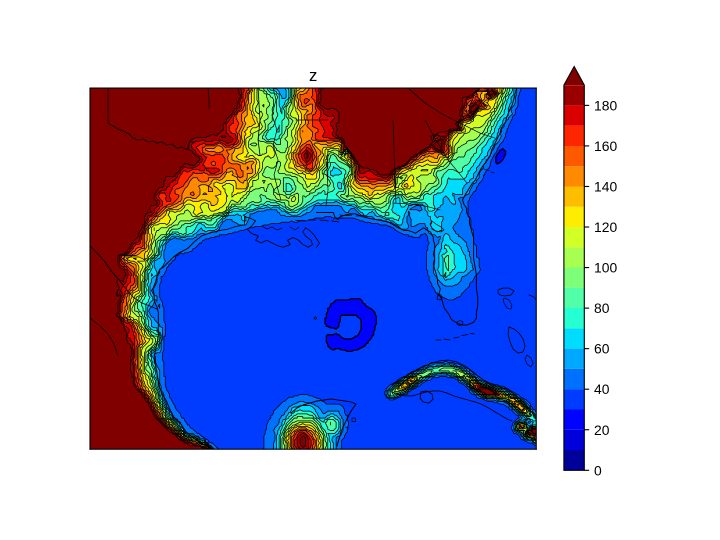 This screenshot has width=720, height=540. I want to click on svg-text: 140, so click(605, 187).